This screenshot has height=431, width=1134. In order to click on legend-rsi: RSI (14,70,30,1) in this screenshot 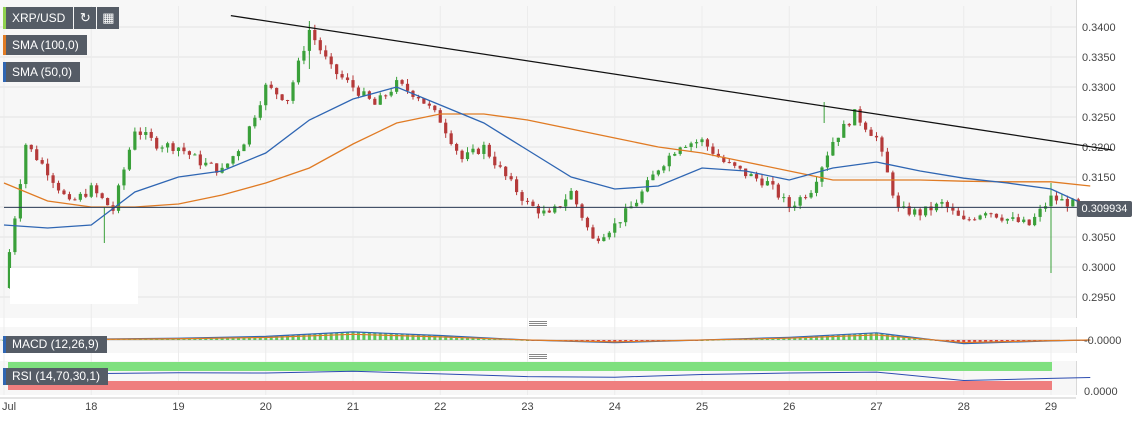, I will do `click(56, 376)`.